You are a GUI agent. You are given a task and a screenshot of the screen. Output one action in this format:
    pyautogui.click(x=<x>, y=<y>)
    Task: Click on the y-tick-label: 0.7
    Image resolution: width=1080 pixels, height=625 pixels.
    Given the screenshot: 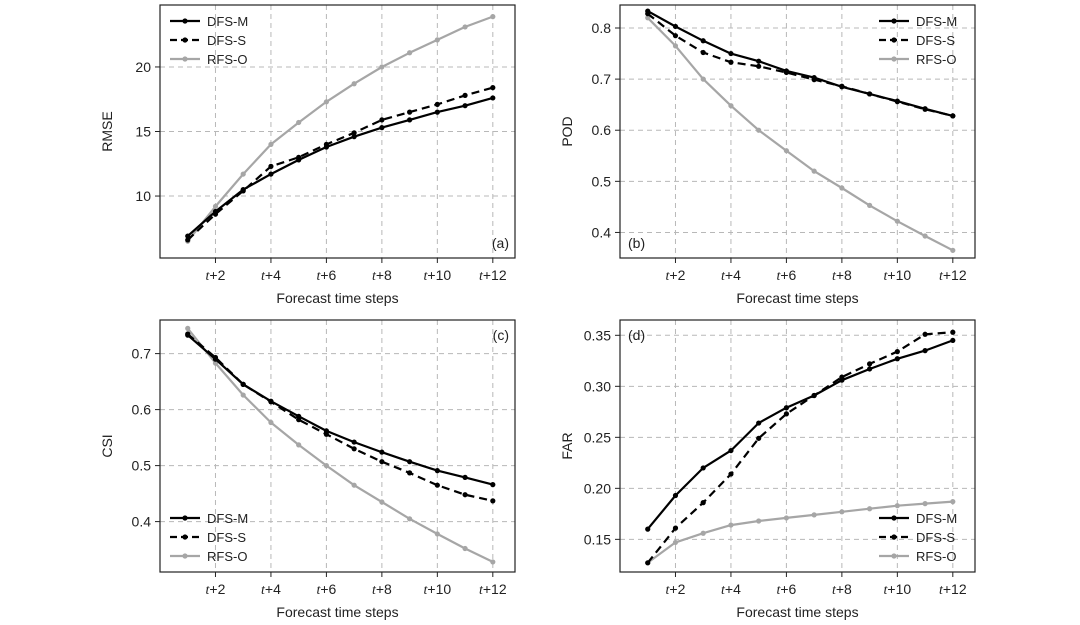 What is the action you would take?
    pyautogui.click(x=602, y=79)
    